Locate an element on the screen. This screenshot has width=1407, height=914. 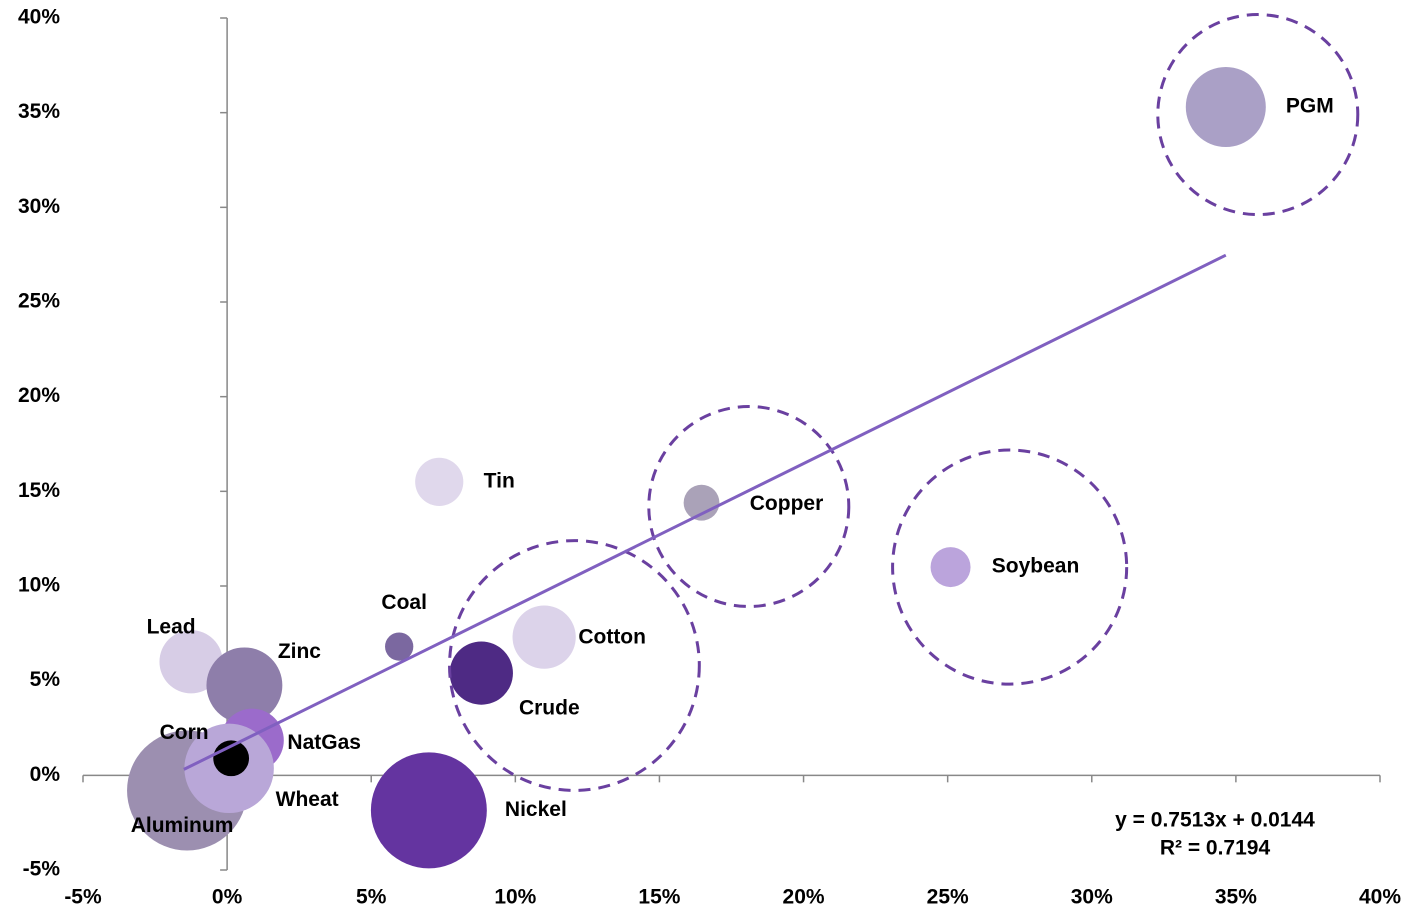
bubble-label: Soybean is located at coordinates (1036, 566).